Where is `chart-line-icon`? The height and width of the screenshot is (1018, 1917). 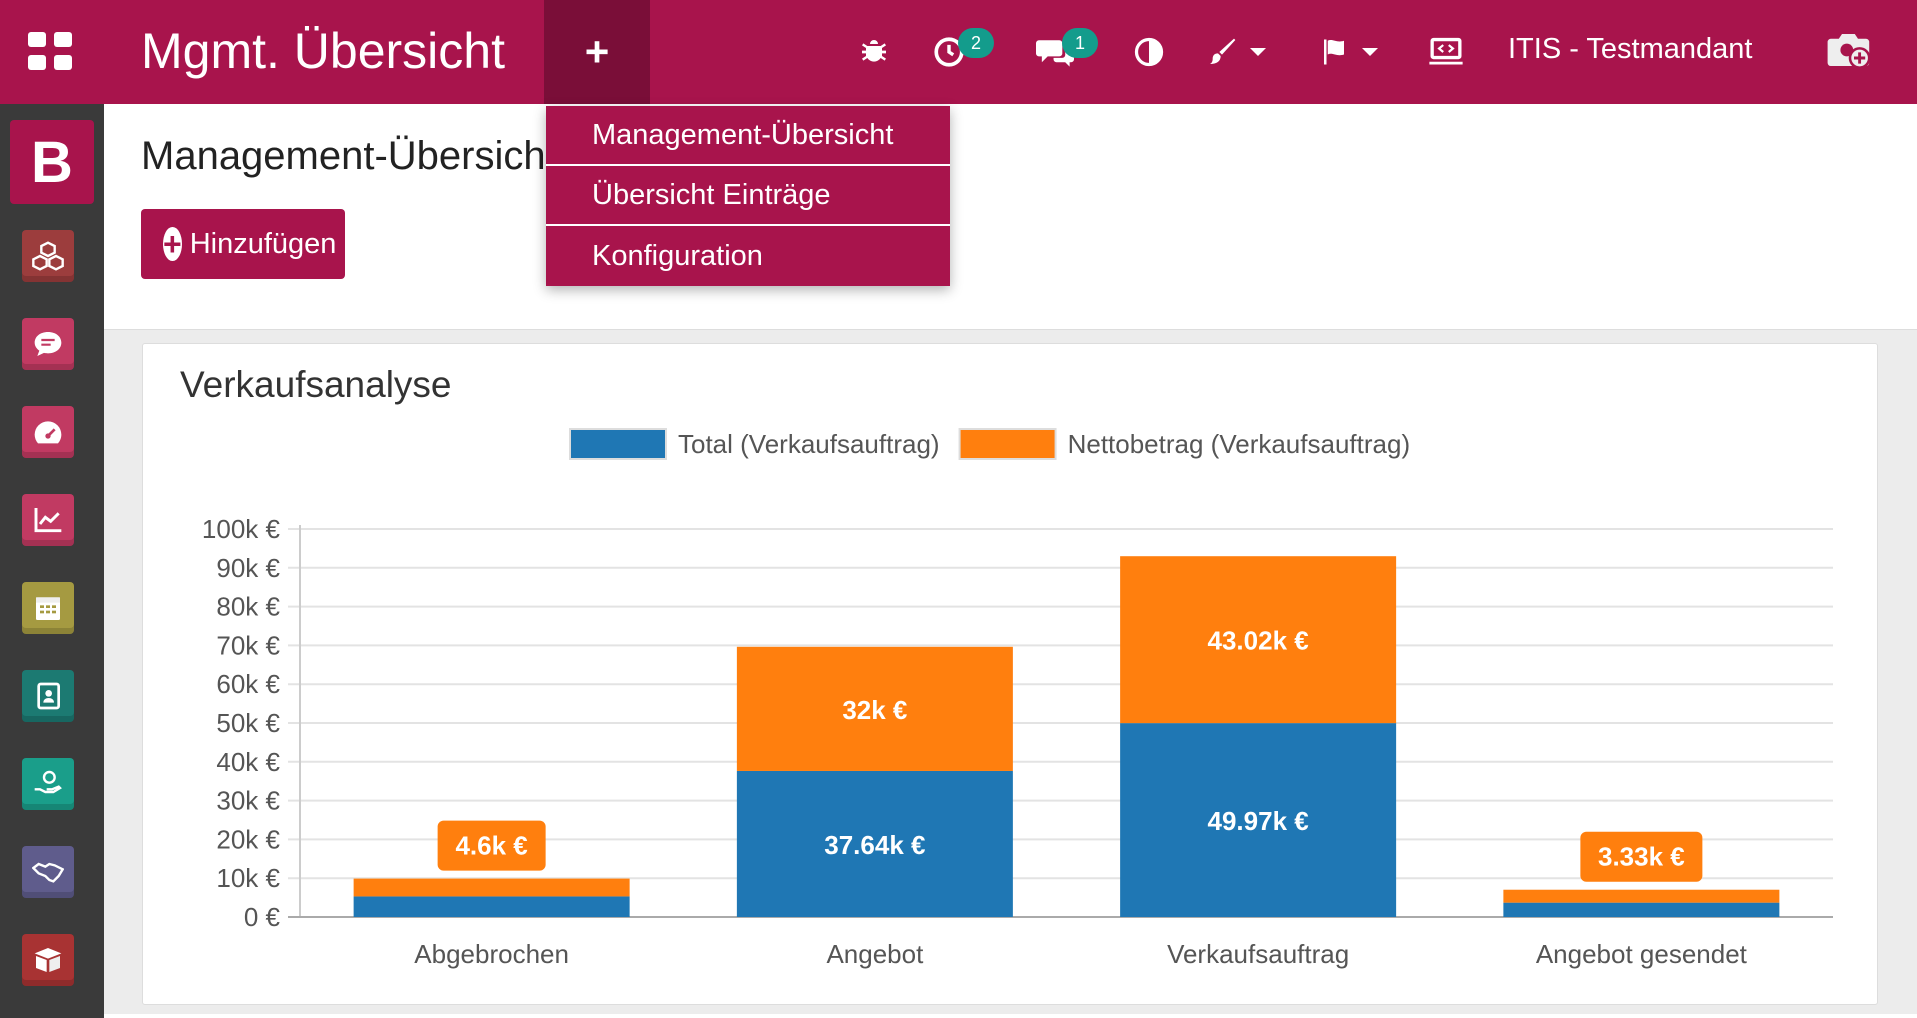 chart-line-icon is located at coordinates (48, 520).